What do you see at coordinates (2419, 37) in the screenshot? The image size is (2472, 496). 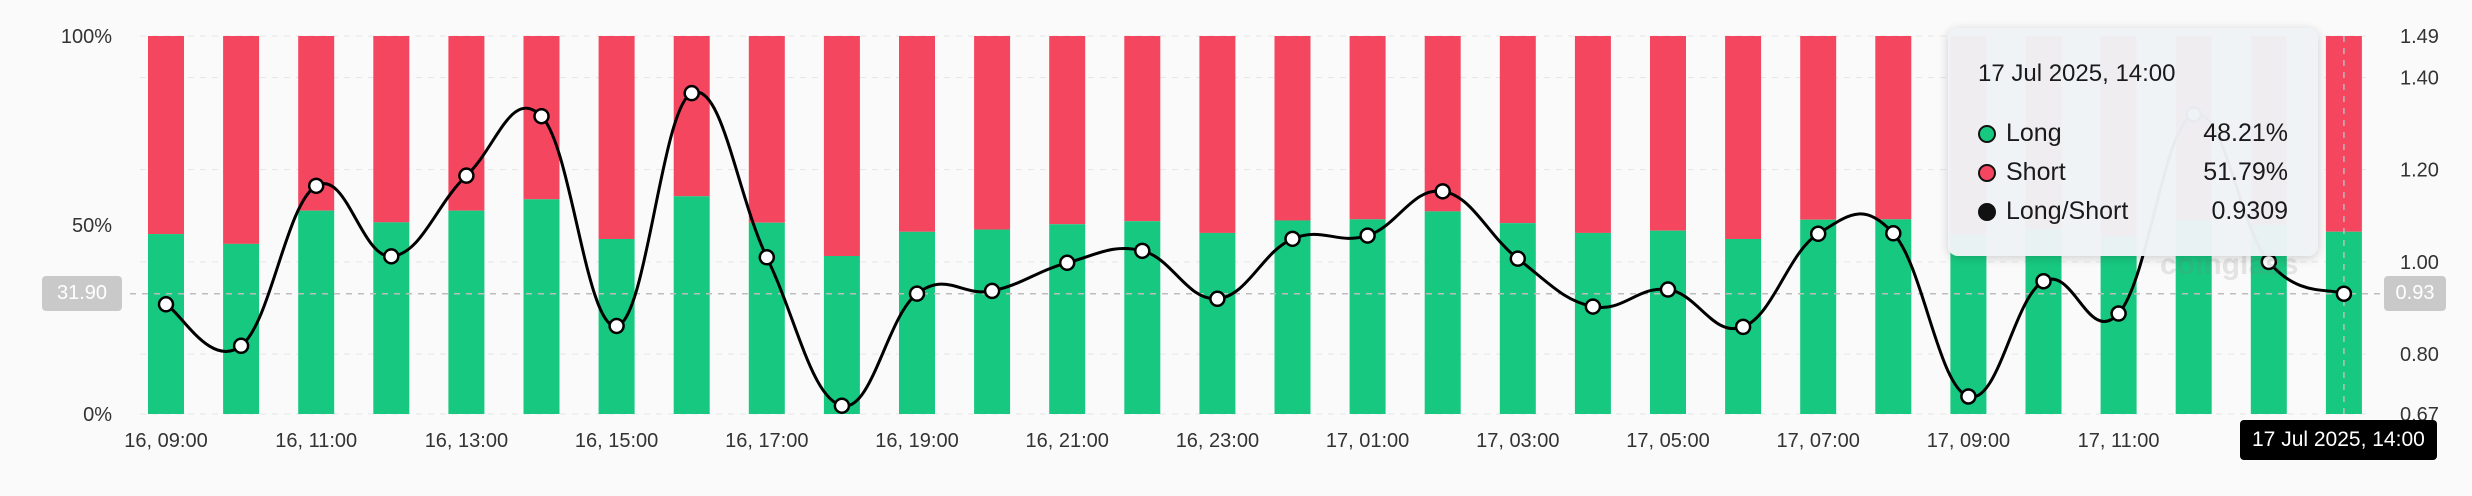 I see `y-right-tick-label: 1.49` at bounding box center [2419, 37].